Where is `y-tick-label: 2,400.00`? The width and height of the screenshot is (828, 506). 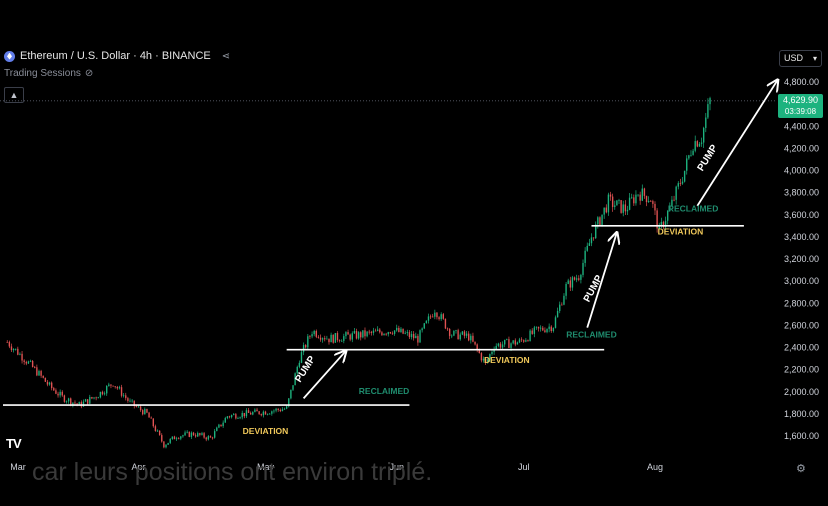
y-tick-label: 2,400.00 is located at coordinates (801, 348).